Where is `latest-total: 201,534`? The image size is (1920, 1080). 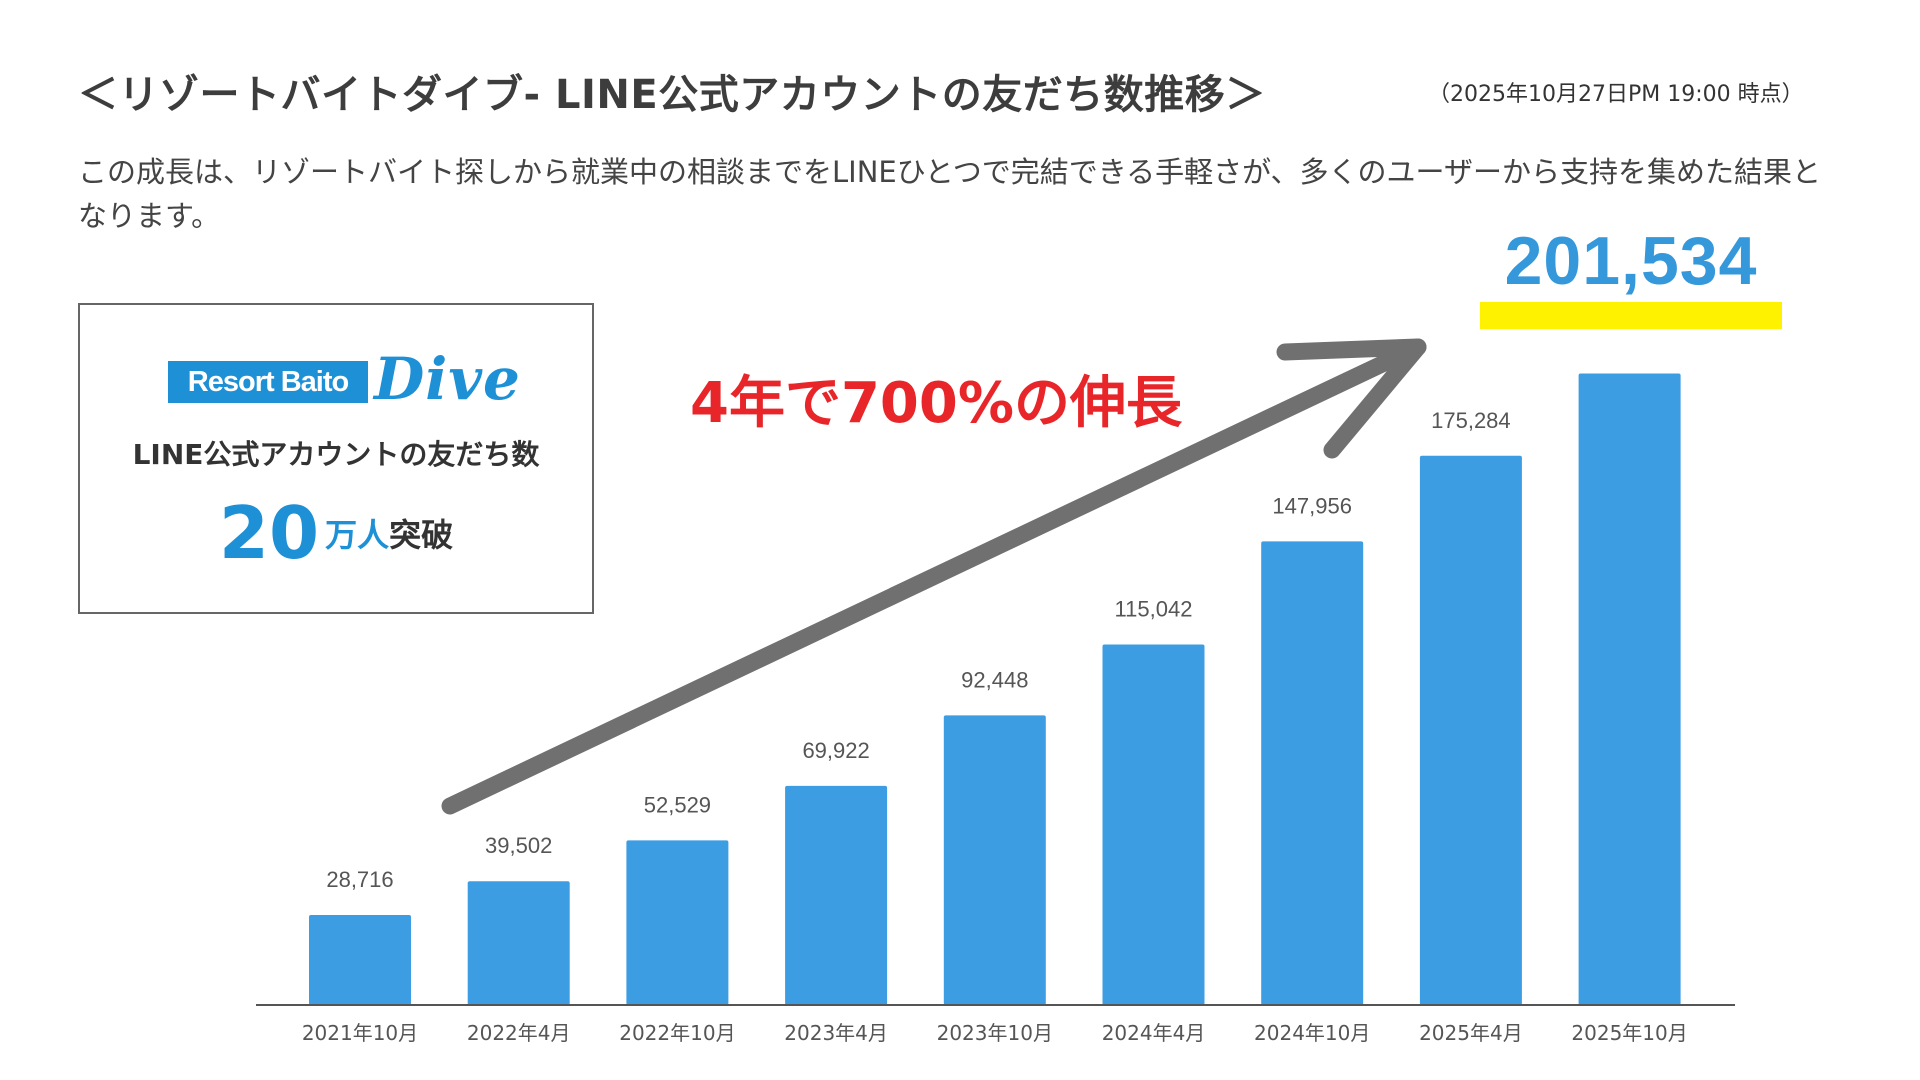
latest-total: 201,534 is located at coordinates (1631, 261).